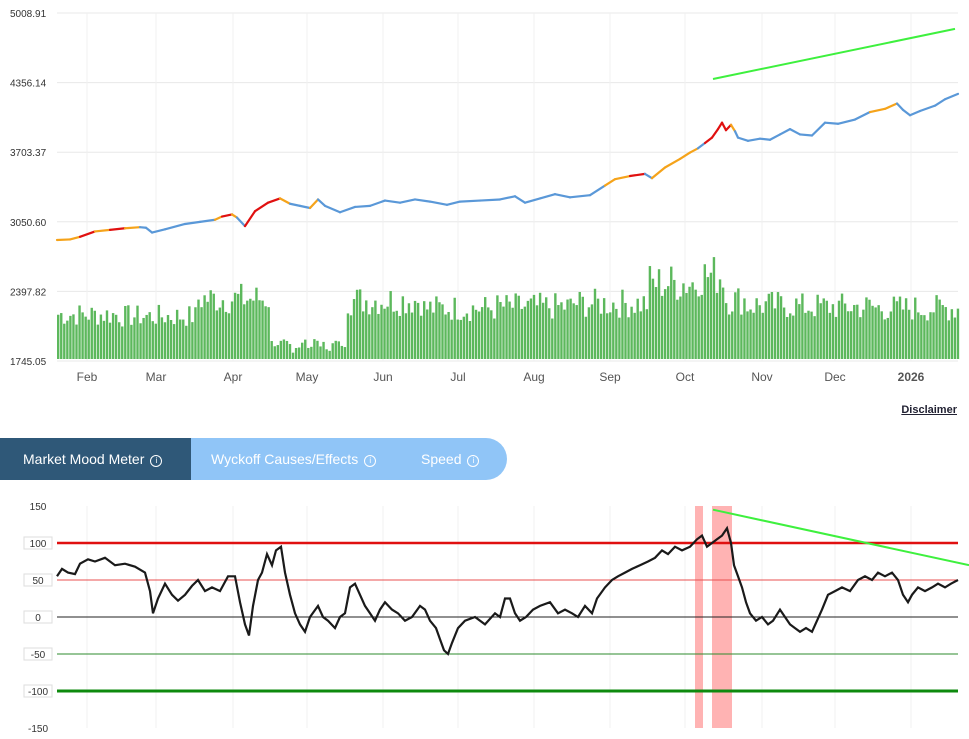 This screenshot has width=969, height=739. What do you see at coordinates (382, 377) in the screenshot?
I see `x-tick-label: Jun` at bounding box center [382, 377].